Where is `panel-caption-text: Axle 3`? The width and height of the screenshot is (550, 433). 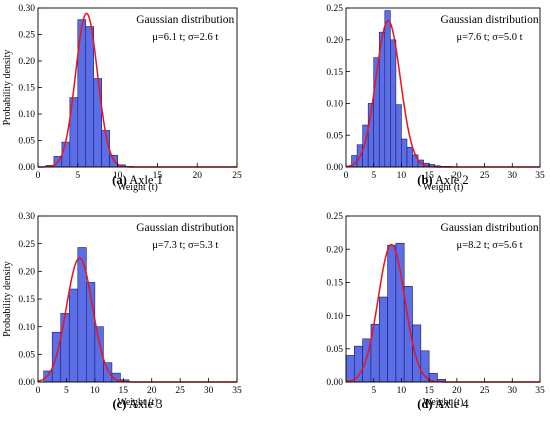
panel-caption-text: Axle 3 is located at coordinates (144, 404).